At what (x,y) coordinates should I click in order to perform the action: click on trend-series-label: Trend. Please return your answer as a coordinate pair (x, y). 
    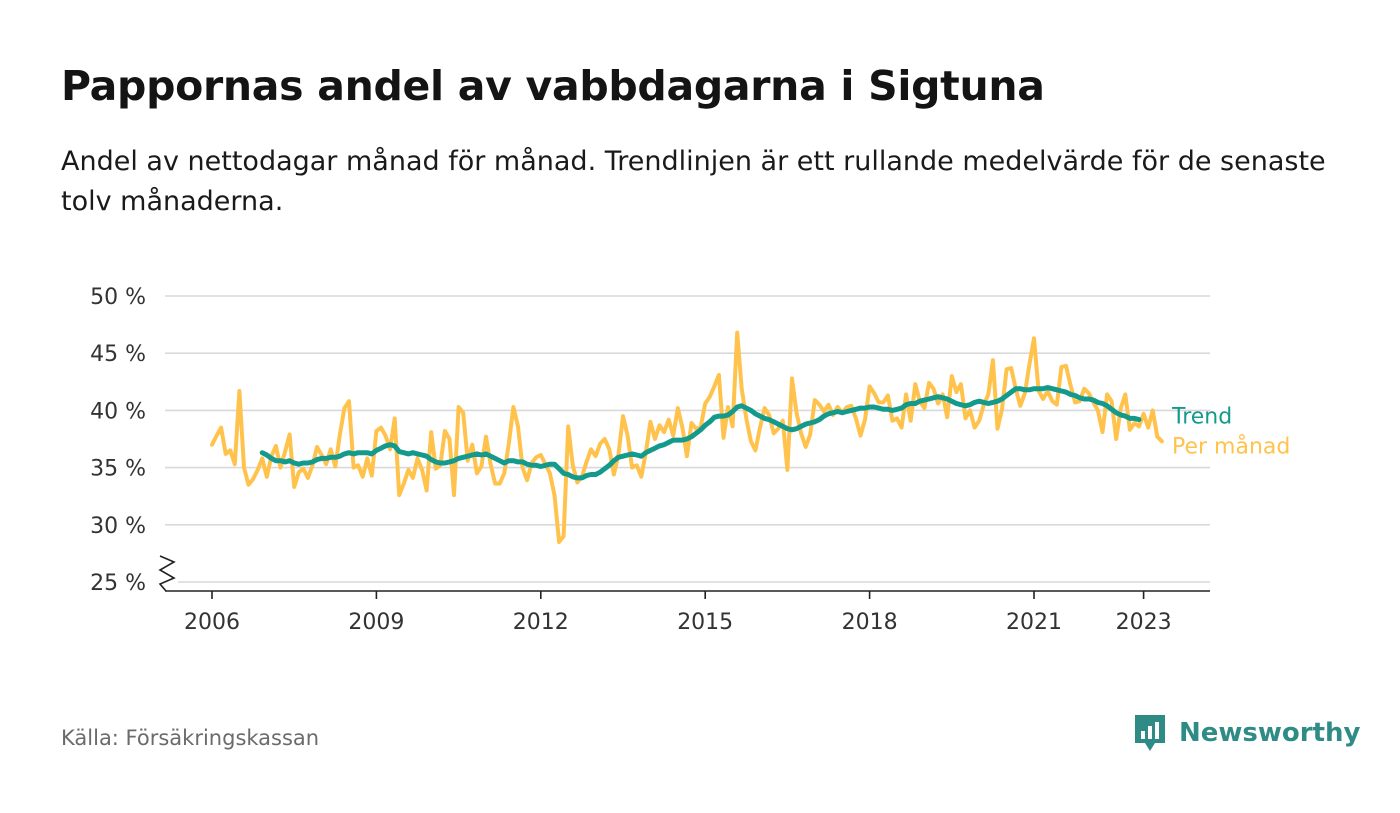
    Looking at the image, I should click on (1201, 417).